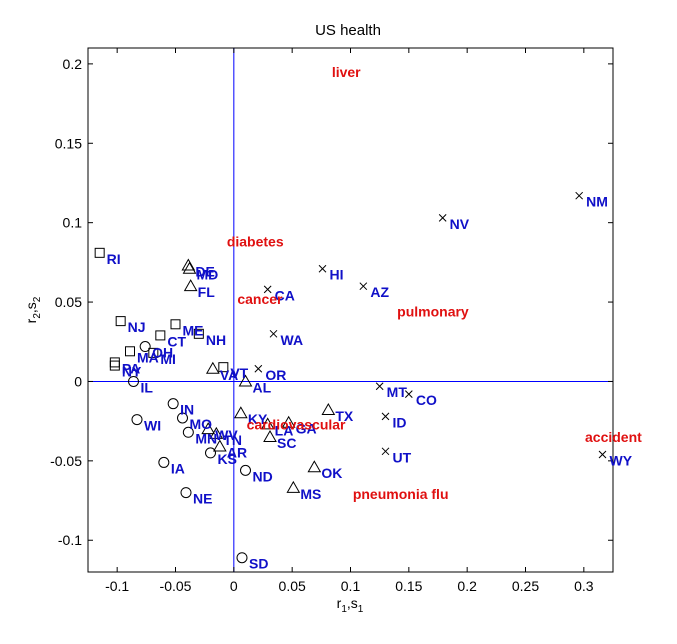 This screenshot has height=644, width=677. What do you see at coordinates (351, 586) in the screenshot?
I see `x-tick-label: 0.1` at bounding box center [351, 586].